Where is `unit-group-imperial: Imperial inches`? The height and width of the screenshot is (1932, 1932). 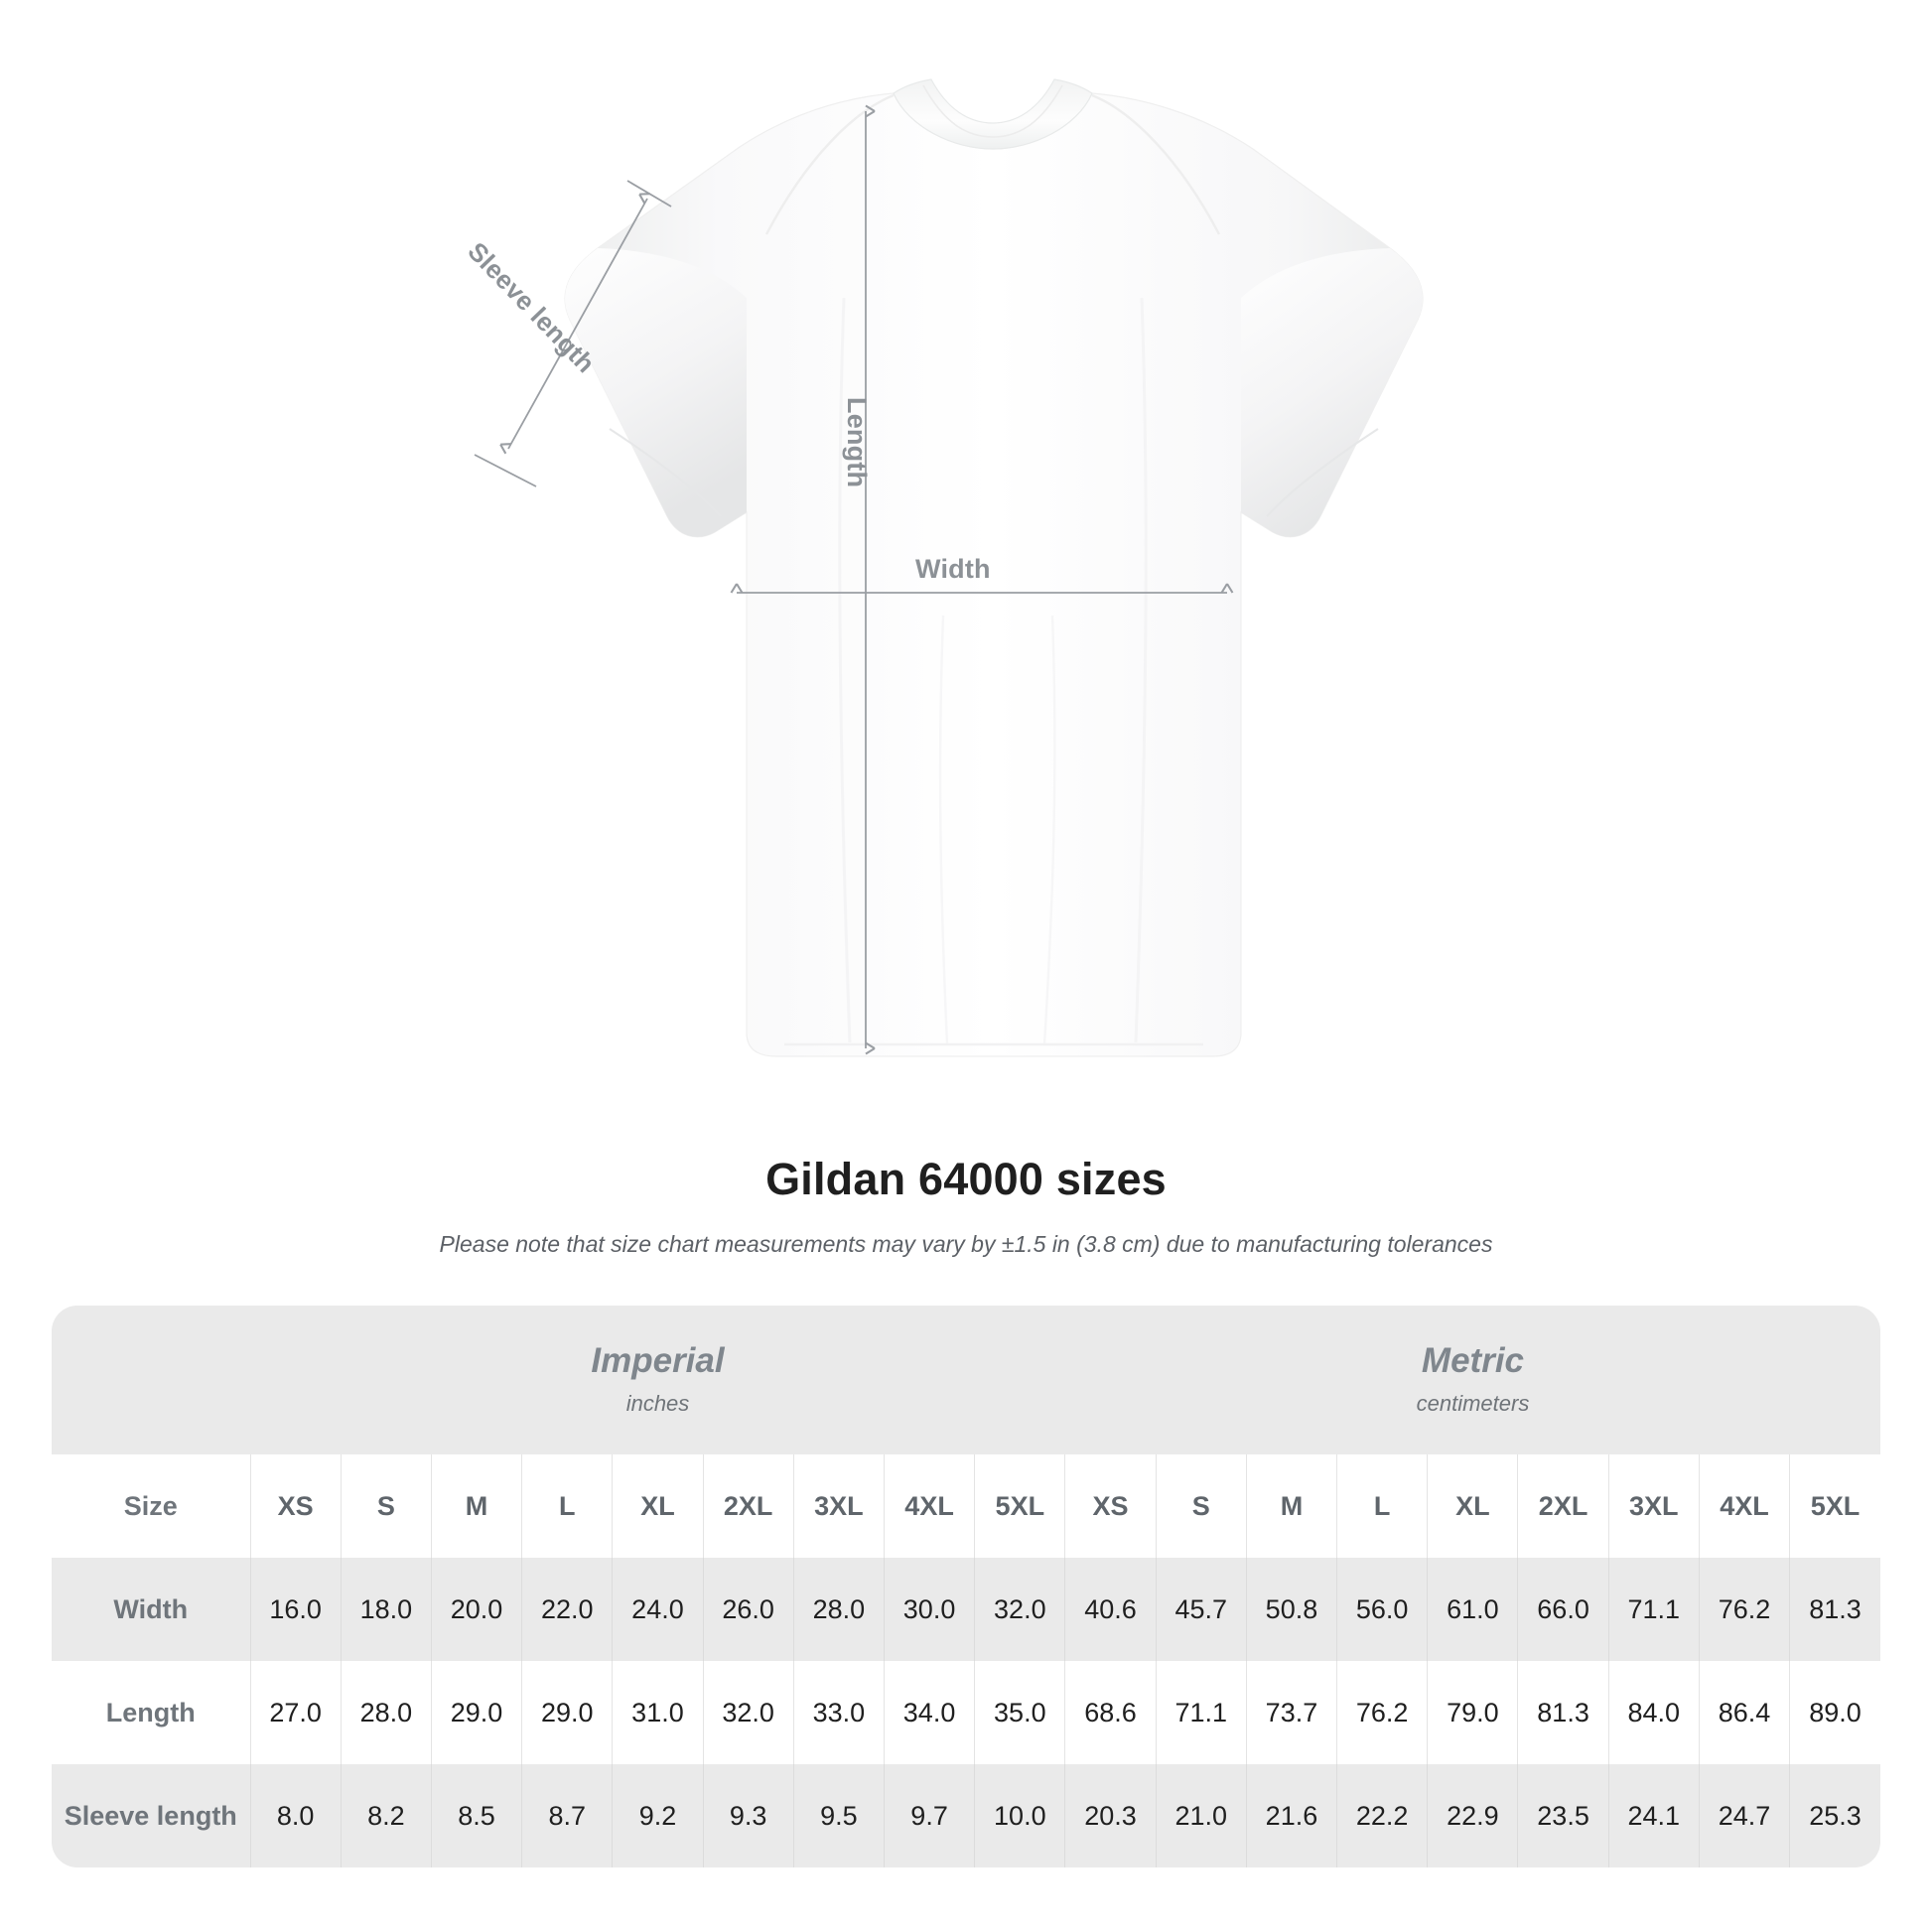 unit-group-imperial: Imperial inches is located at coordinates (658, 1380).